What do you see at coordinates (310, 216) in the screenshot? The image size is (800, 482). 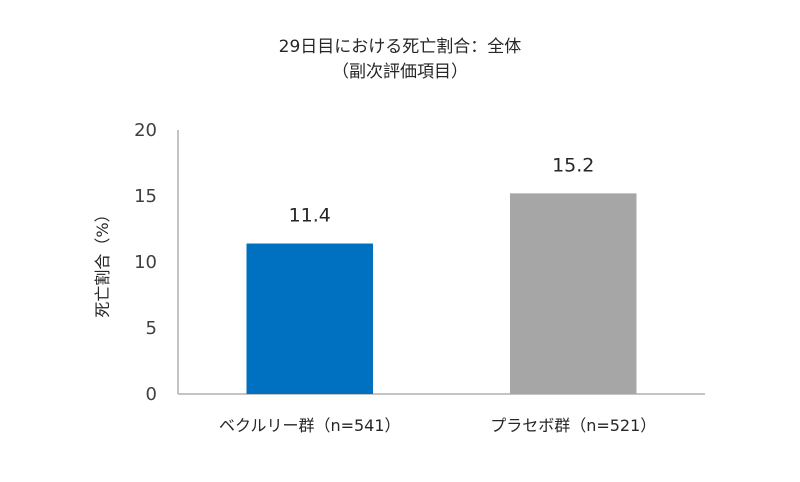 I see `data-label: 11.4` at bounding box center [310, 216].